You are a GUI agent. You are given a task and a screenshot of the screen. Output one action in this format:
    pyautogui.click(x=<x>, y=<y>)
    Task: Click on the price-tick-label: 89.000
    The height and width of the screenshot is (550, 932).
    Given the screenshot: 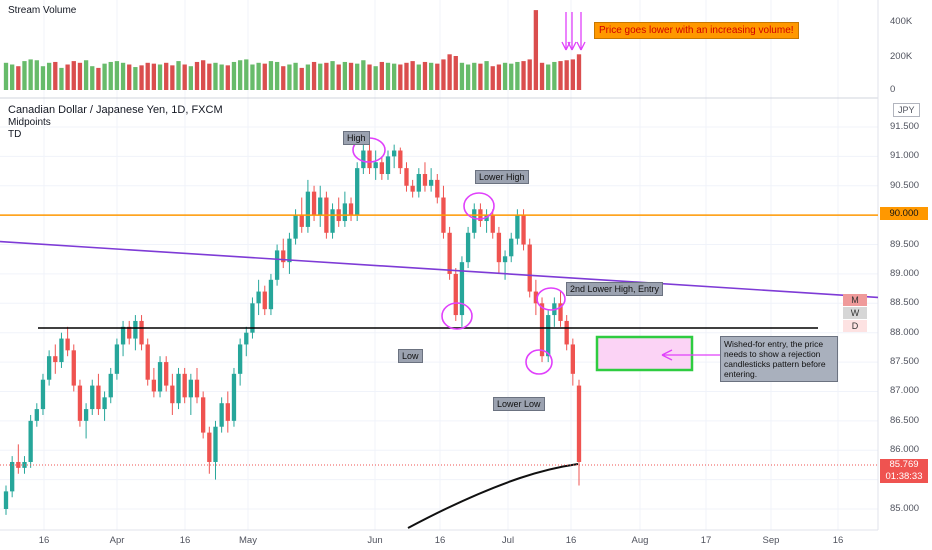 What is the action you would take?
    pyautogui.click(x=905, y=273)
    